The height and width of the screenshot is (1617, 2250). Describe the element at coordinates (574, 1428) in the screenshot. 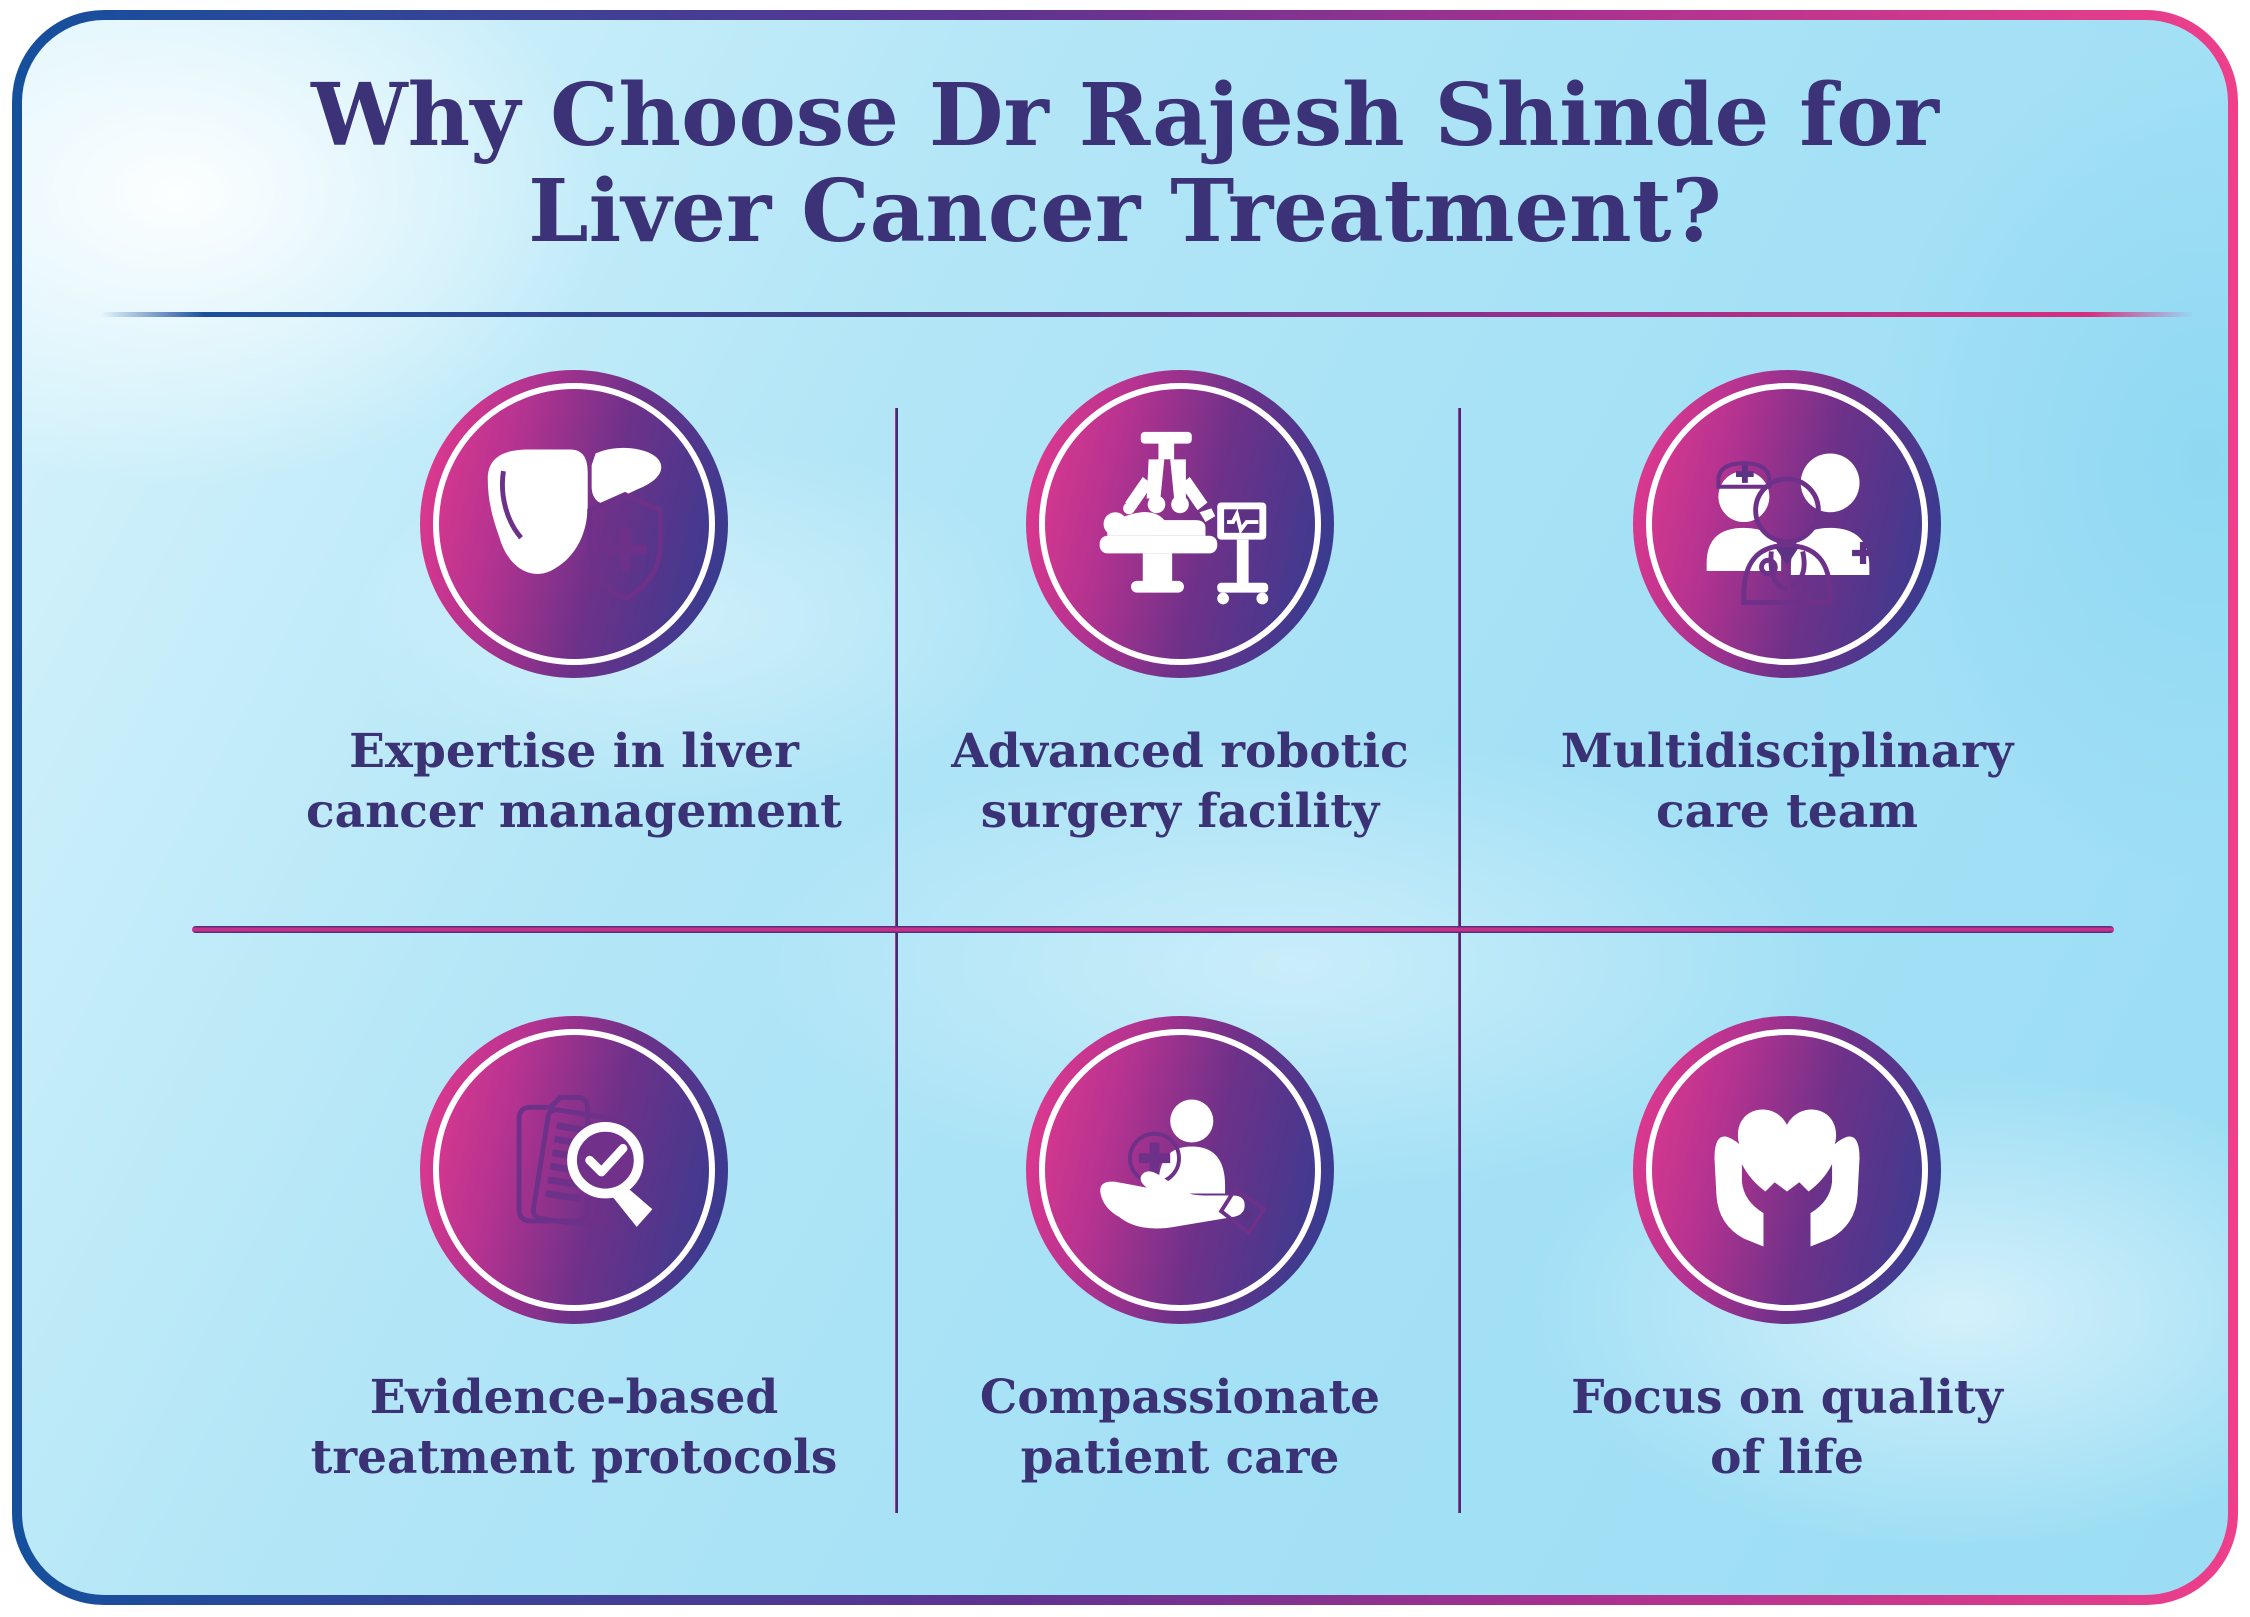

I see `feature-label: Evidence-based treatment protocols` at that location.